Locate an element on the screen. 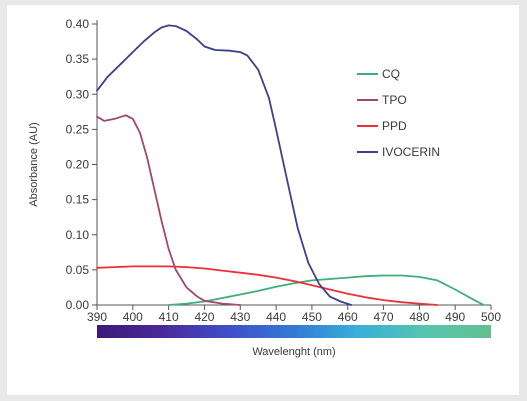 This screenshot has width=527, height=401. y-tick-label: 0.35 is located at coordinates (78, 59).